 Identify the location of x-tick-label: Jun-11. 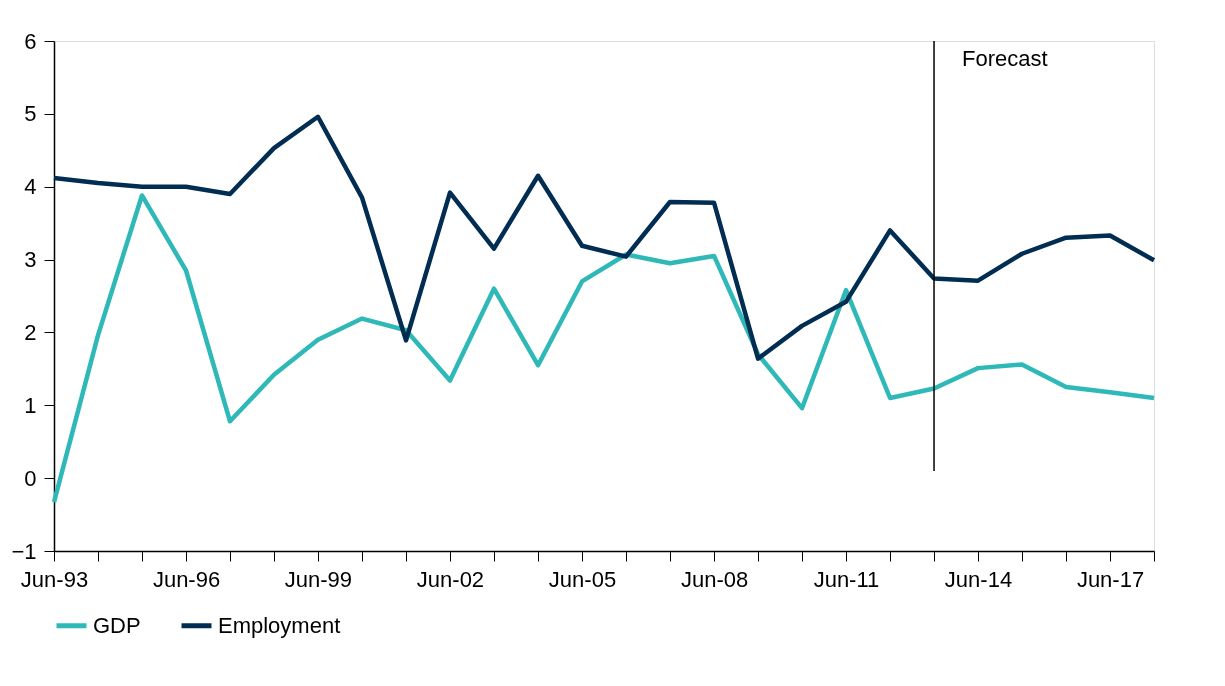
(846, 579).